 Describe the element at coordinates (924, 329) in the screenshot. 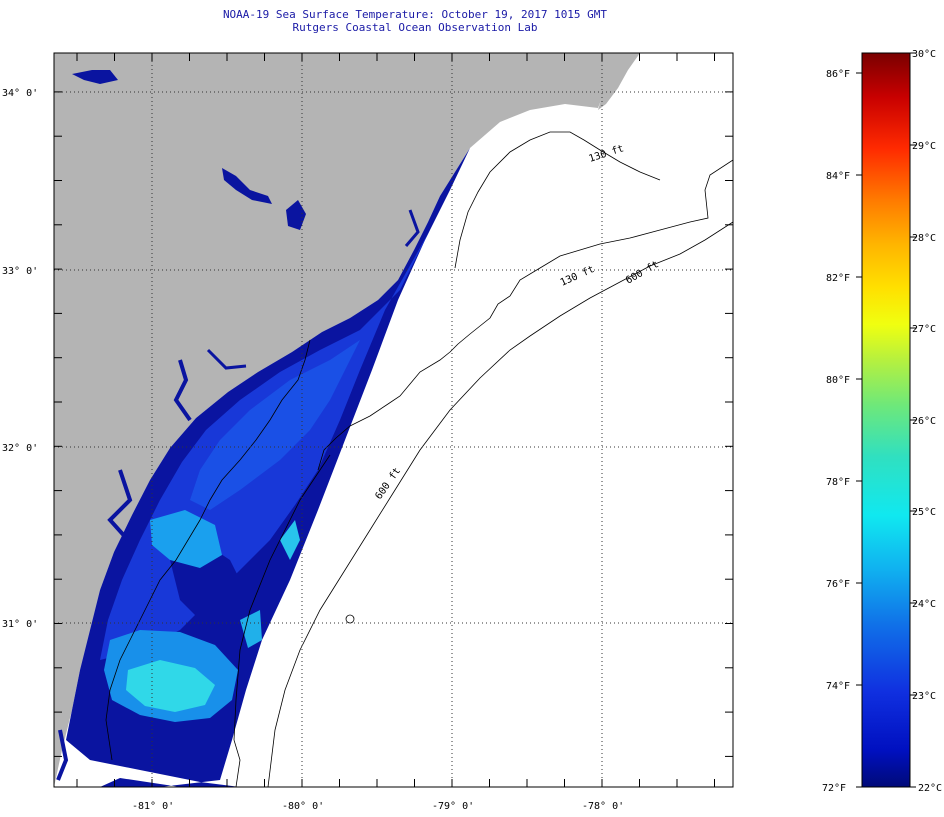

I see `colorbar-c-label: 27°C` at that location.